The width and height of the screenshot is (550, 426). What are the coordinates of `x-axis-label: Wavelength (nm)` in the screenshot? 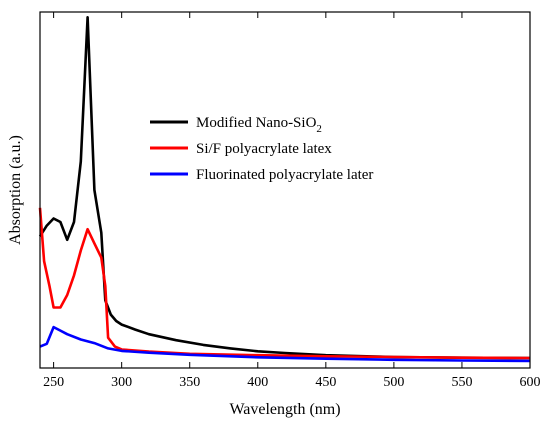 It's located at (284, 409).